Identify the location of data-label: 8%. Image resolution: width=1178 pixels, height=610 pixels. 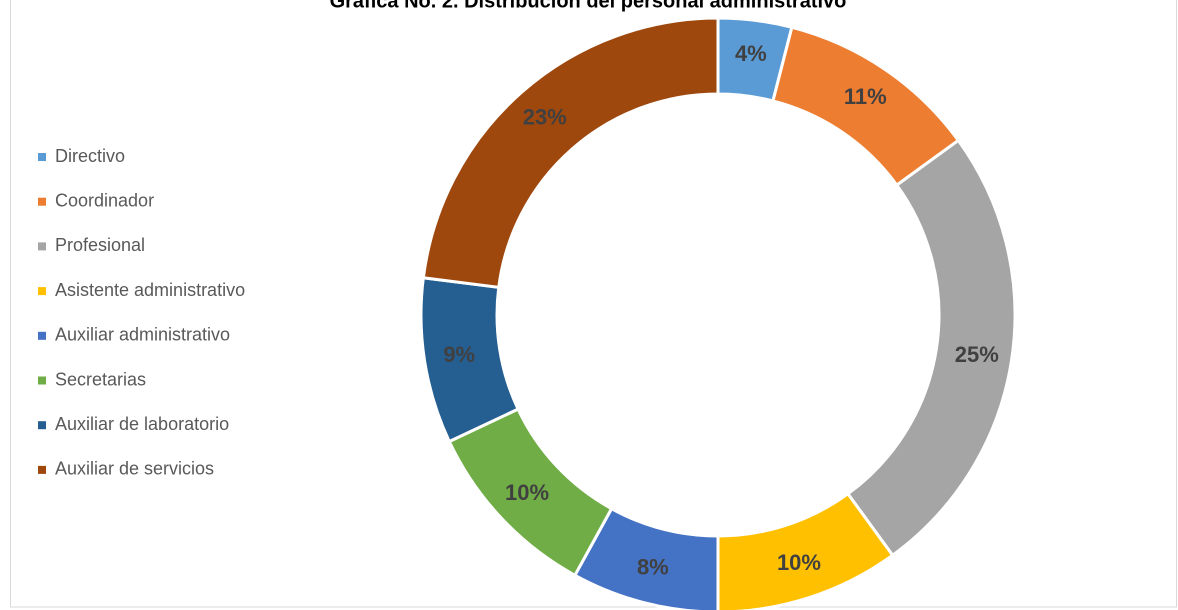
(653, 567).